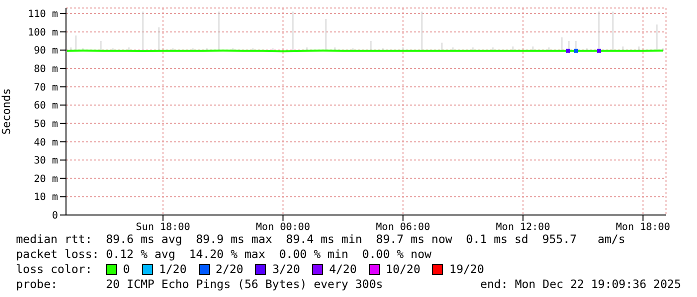 Image resolution: width=697 pixels, height=297 pixels. I want to click on y-tick-label: 30 m, so click(46, 161).